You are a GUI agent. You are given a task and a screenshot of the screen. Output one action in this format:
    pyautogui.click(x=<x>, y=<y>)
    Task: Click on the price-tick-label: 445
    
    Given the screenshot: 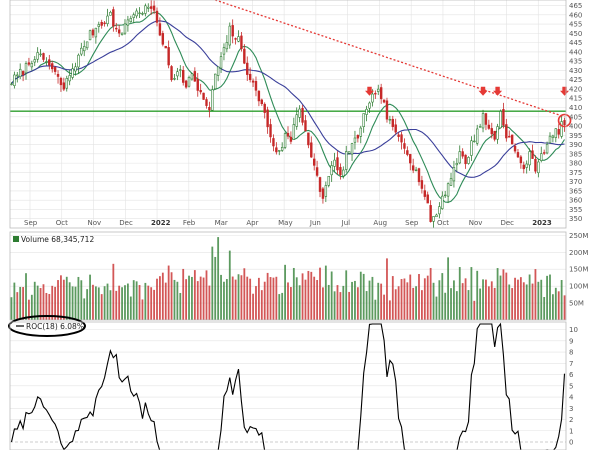 What is the action you would take?
    pyautogui.click(x=575, y=43)
    